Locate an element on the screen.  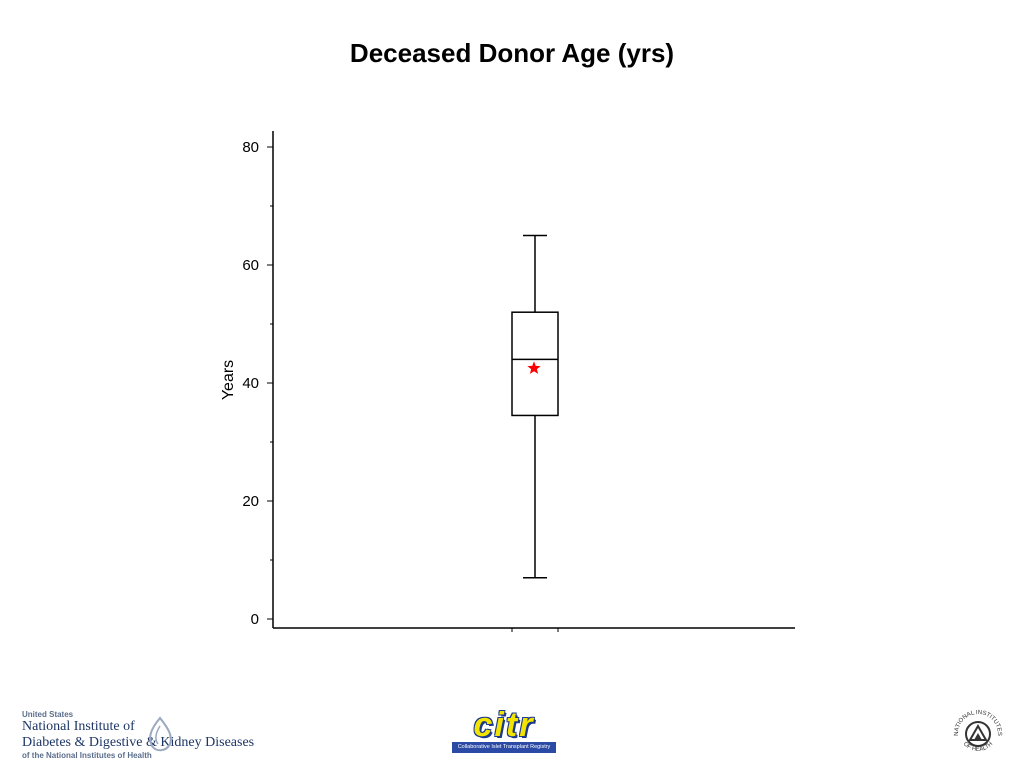
niddk-drop-icon is located at coordinates (160, 734).